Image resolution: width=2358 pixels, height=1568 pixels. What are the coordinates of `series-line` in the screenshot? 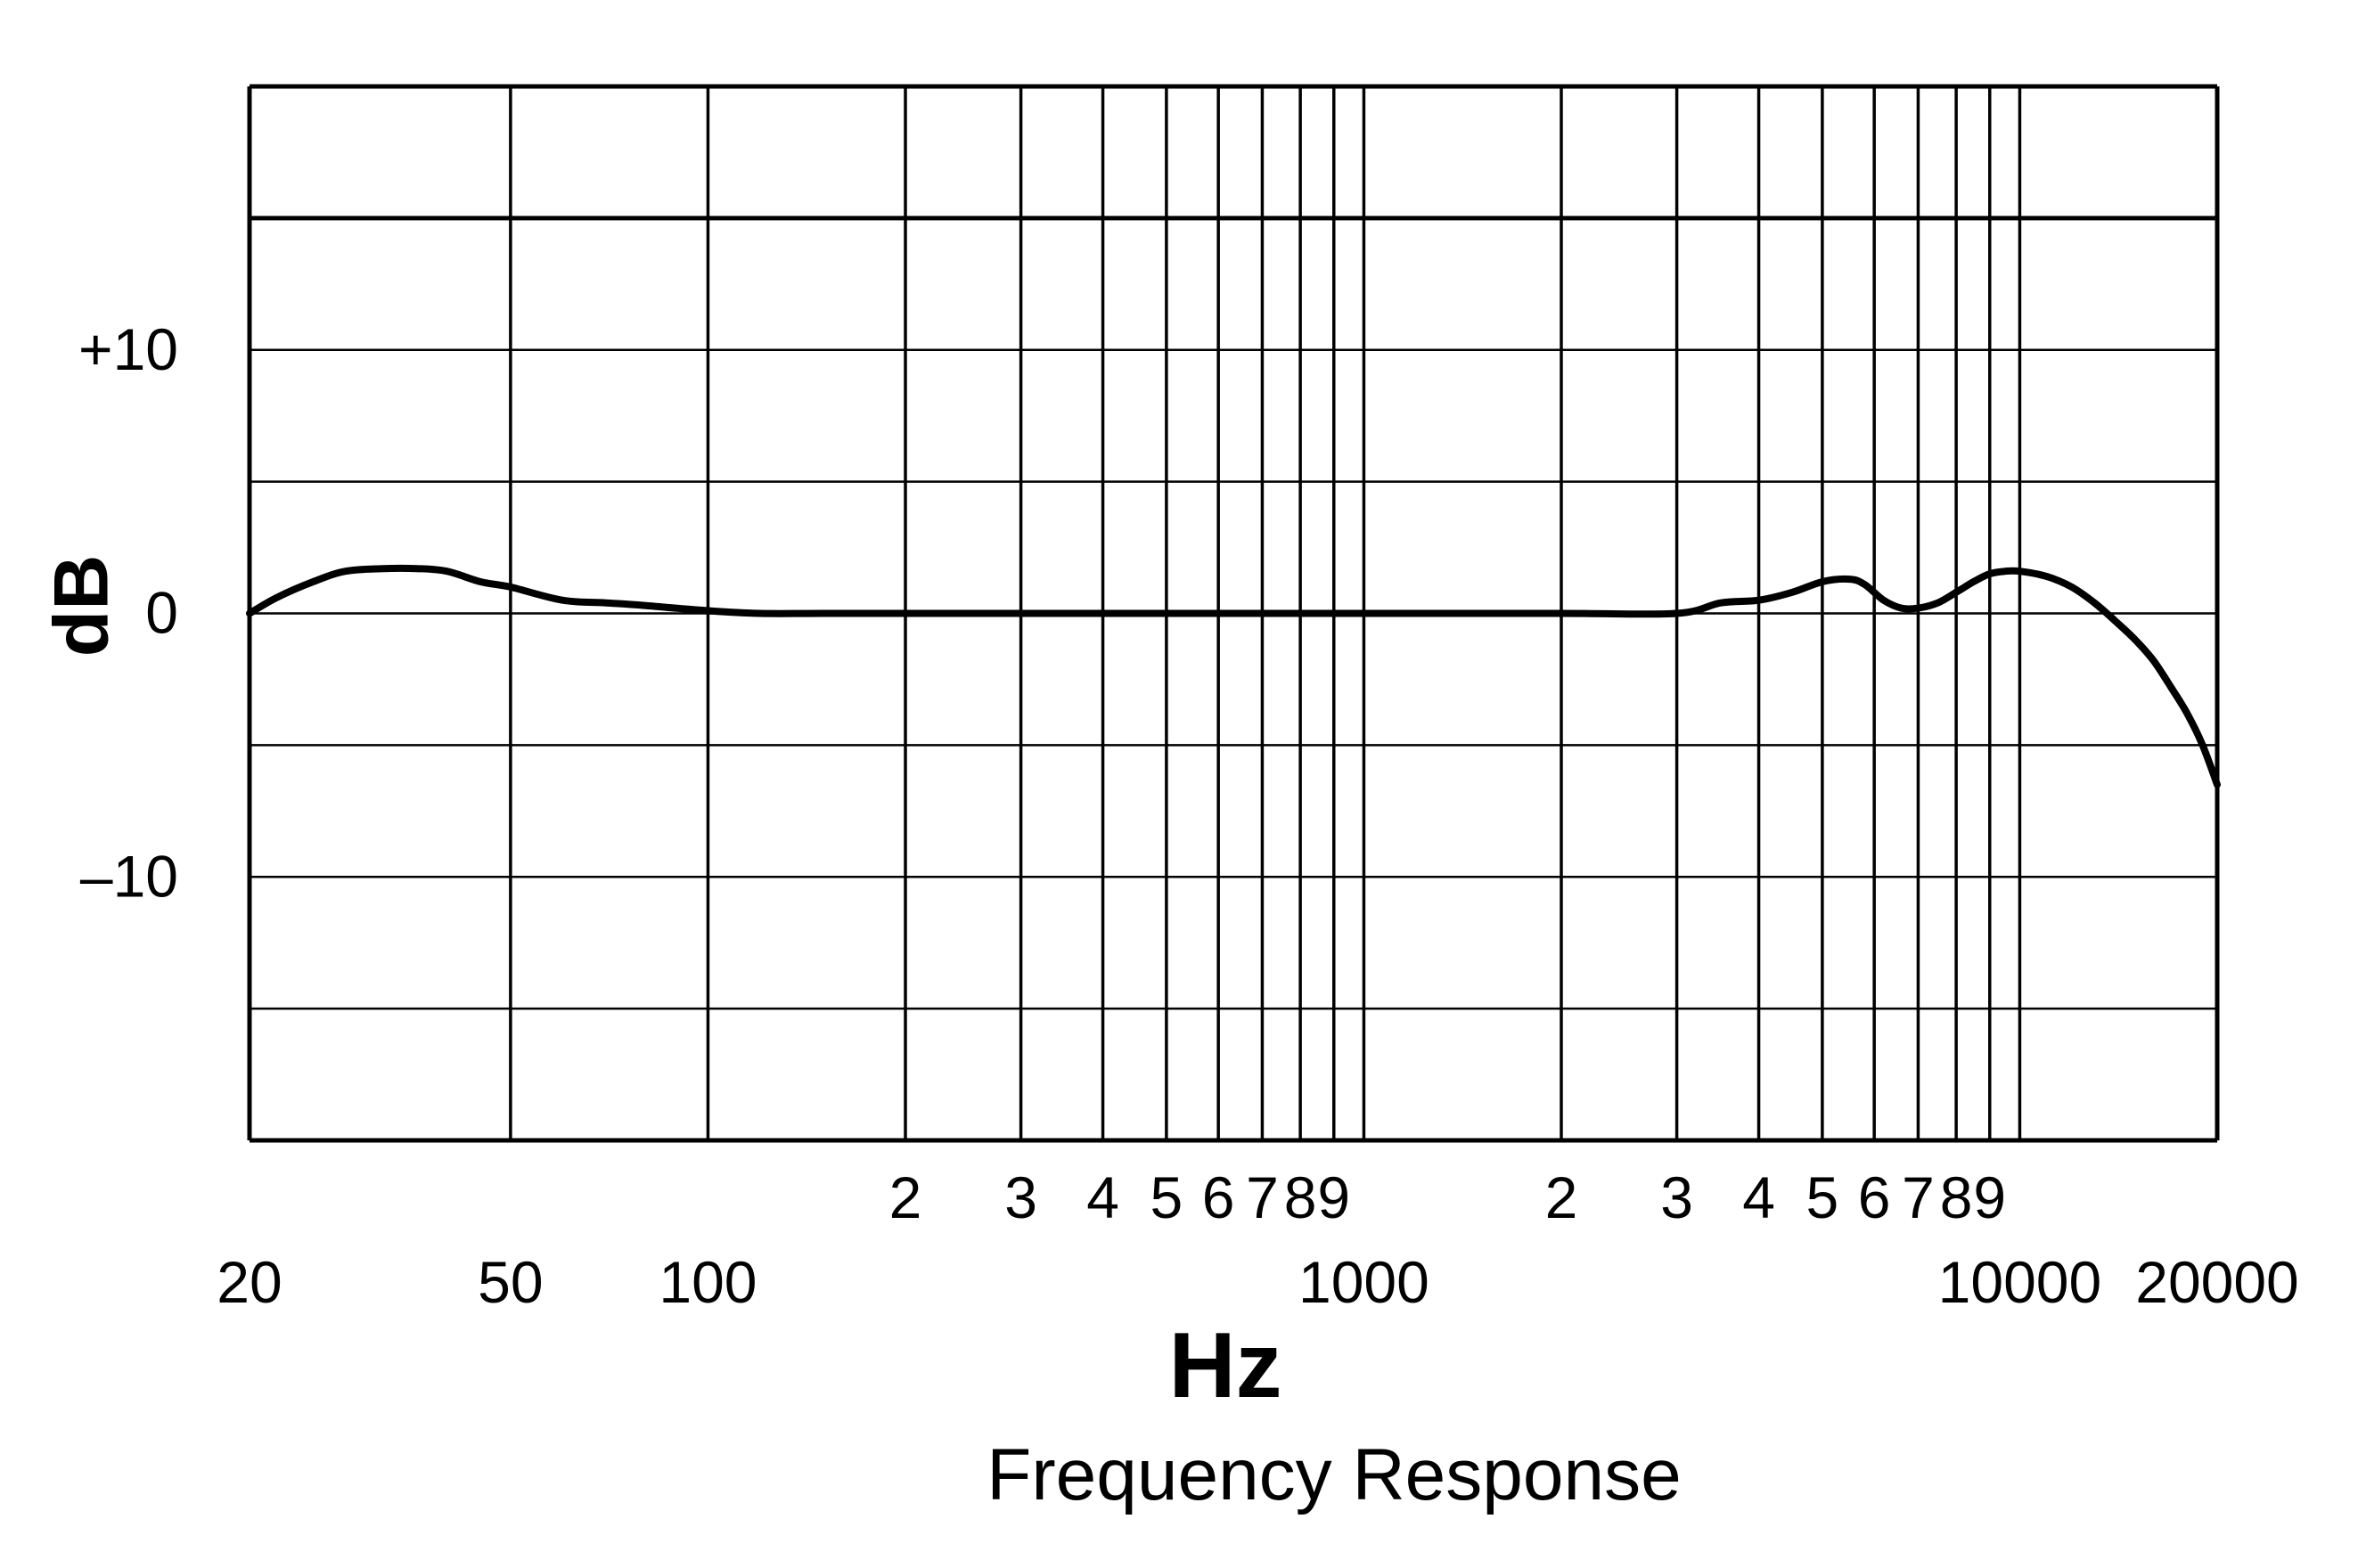 It's located at (1233, 676).